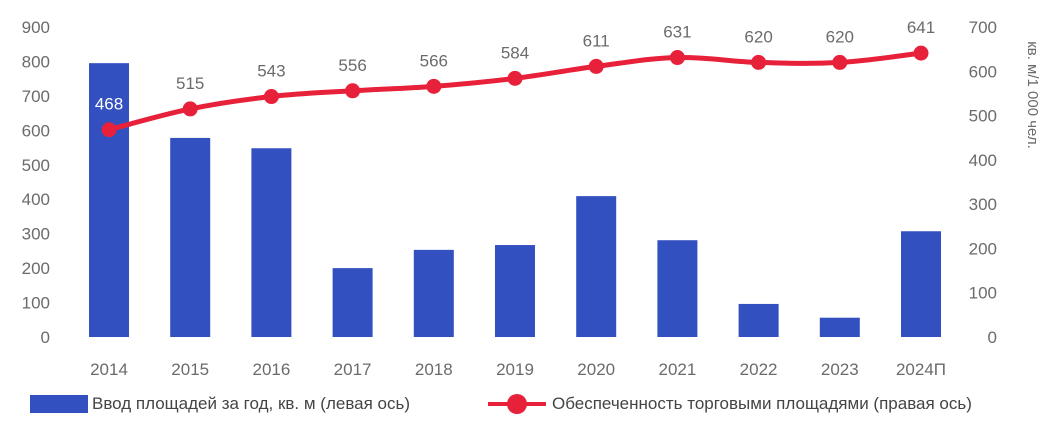  What do you see at coordinates (983, 248) in the screenshot?
I see `right-tick-label: 200` at bounding box center [983, 248].